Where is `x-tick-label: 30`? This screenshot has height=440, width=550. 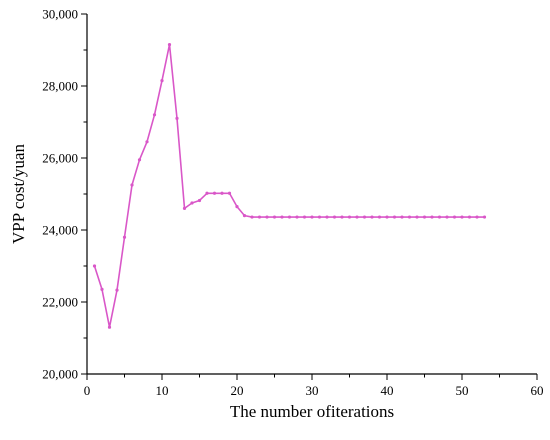
x-tick-label: 30 is located at coordinates (312, 390).